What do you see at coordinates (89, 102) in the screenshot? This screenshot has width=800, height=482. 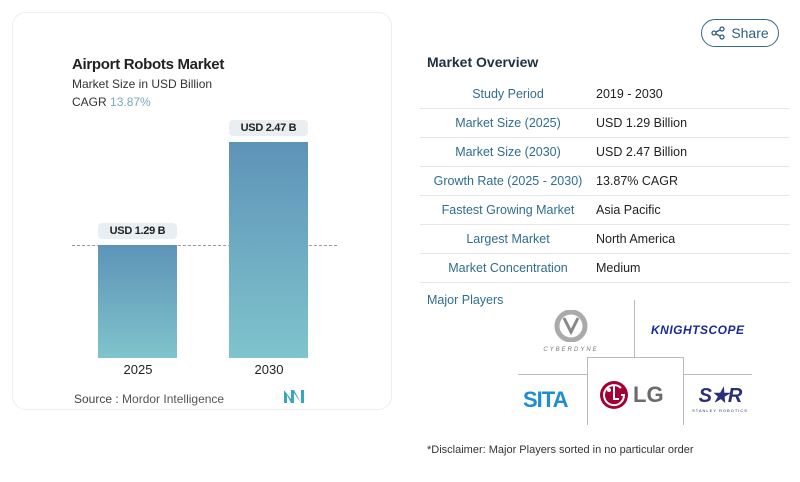 I see `cagr-label: CAGR` at bounding box center [89, 102].